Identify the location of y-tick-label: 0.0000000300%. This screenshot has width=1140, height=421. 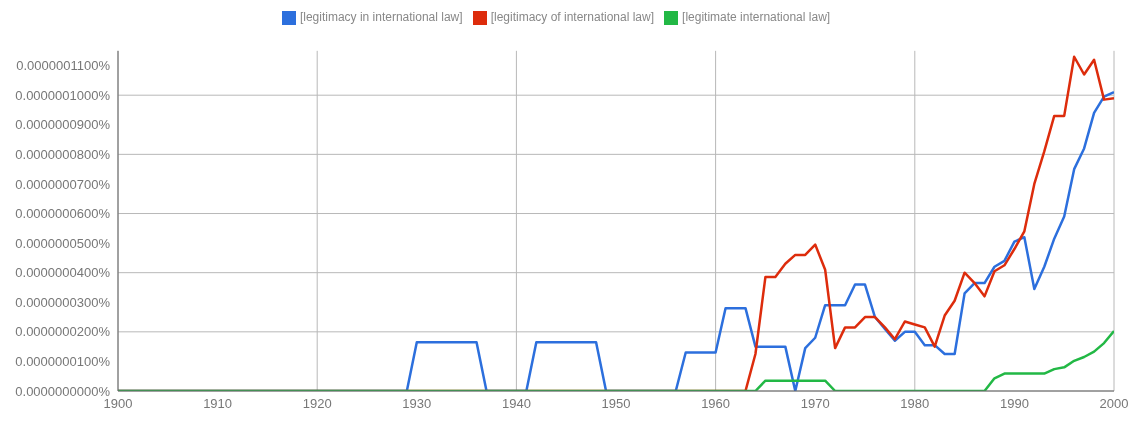
(63, 302).